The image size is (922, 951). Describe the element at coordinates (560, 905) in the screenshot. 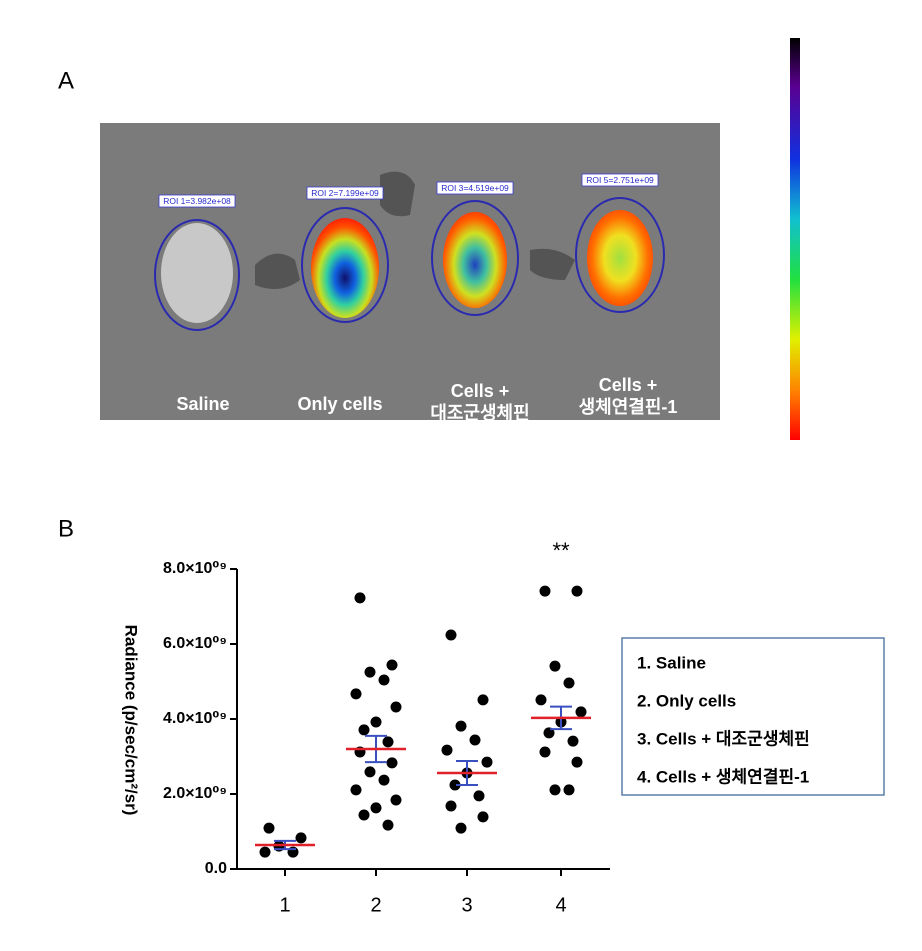

I see `x-tick-label: 4` at that location.